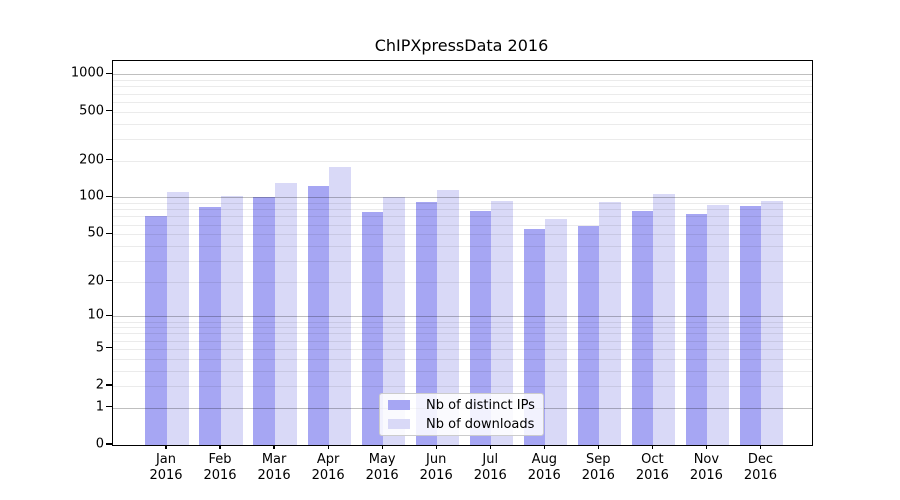 This screenshot has width=900, height=500. Describe the element at coordinates (399, 424) in the screenshot. I see `legend-swatch-downloads` at that location.